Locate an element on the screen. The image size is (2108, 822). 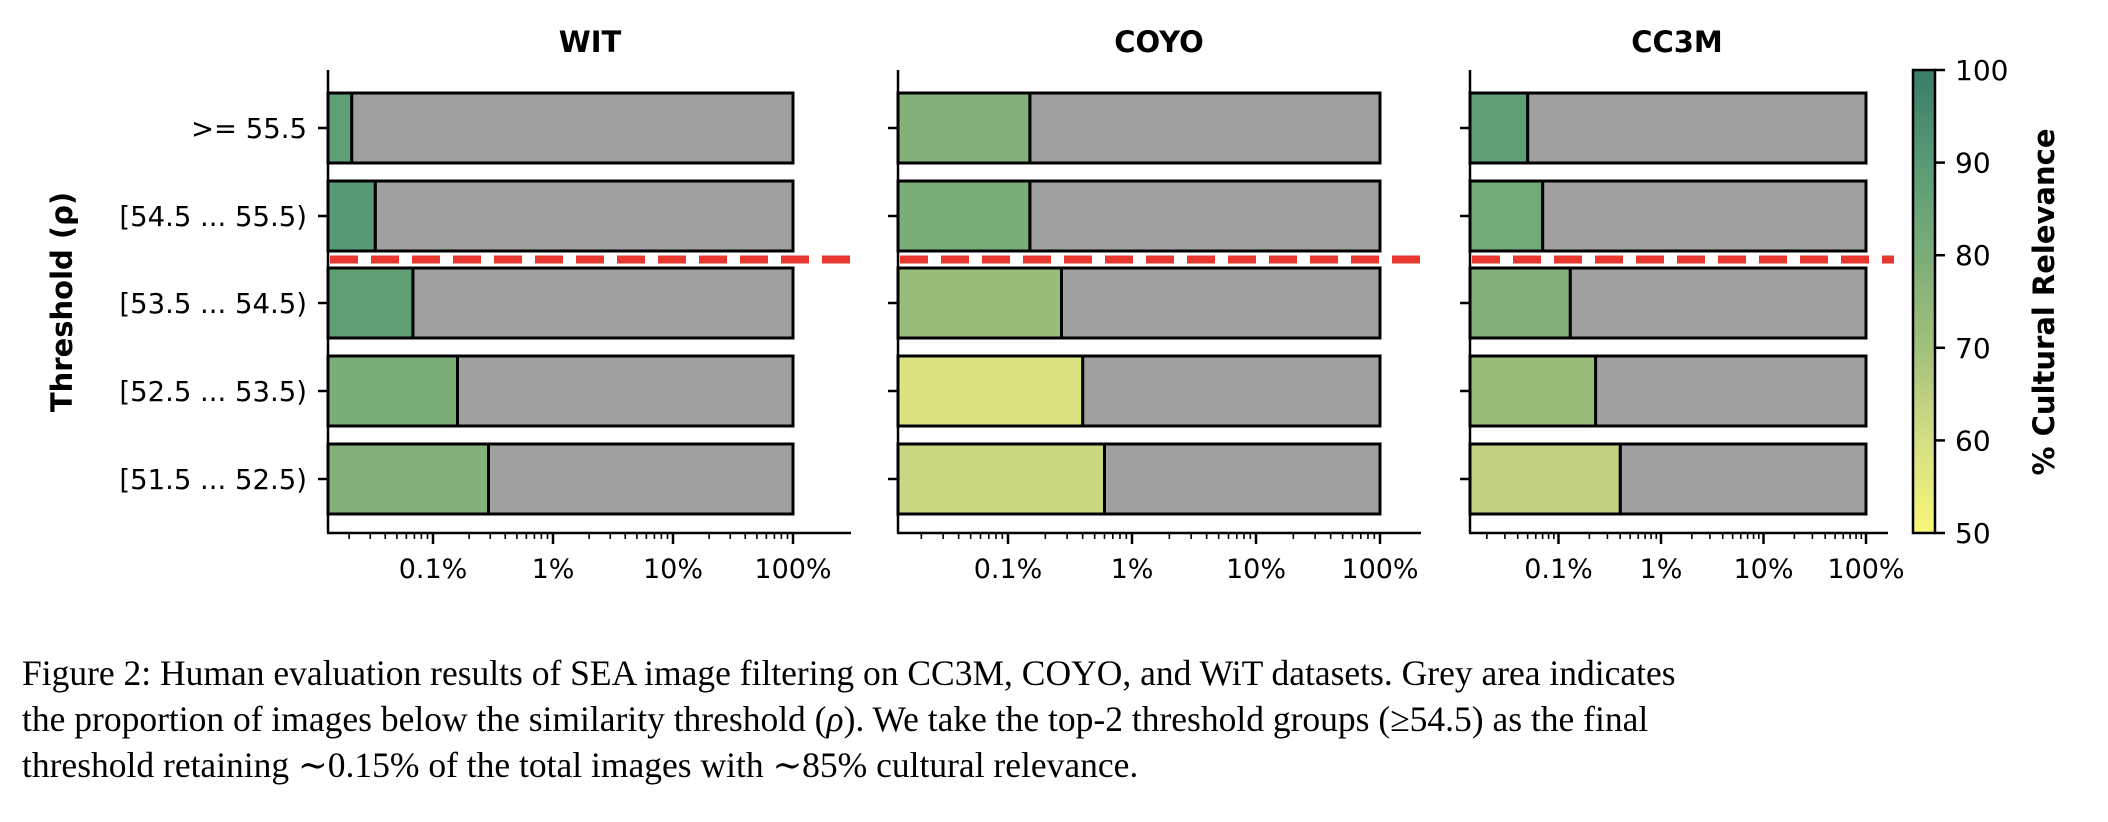
y-tick-label: [53.5 ... 54.5) is located at coordinates (213, 304).